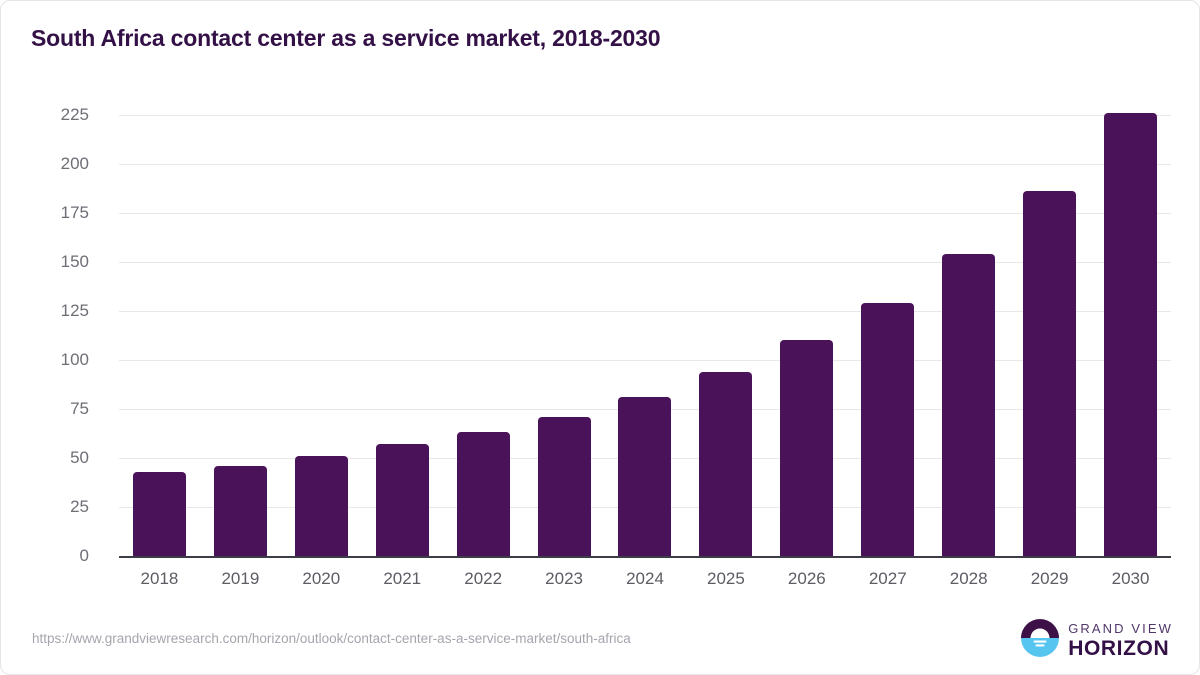 The height and width of the screenshot is (675, 1200). I want to click on x-axis-line, so click(645, 557).